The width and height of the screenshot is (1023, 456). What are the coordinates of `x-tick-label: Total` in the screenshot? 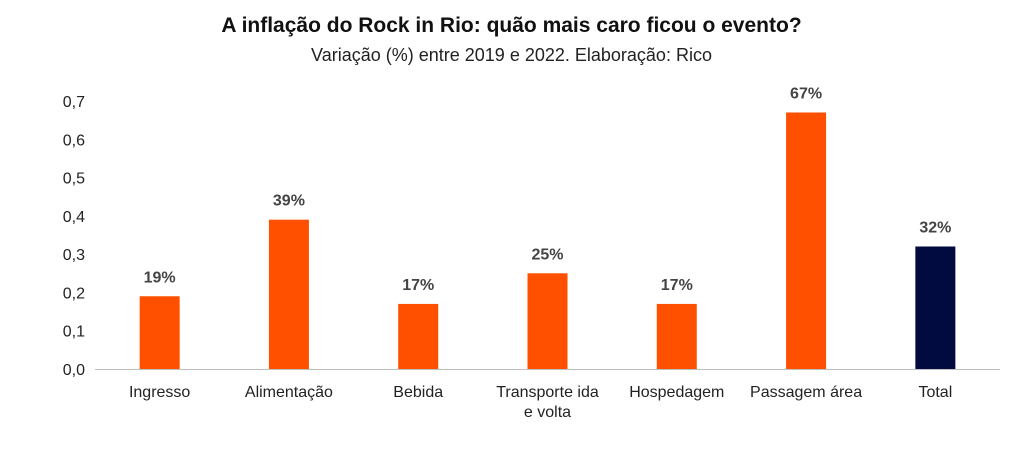 It's located at (935, 392).